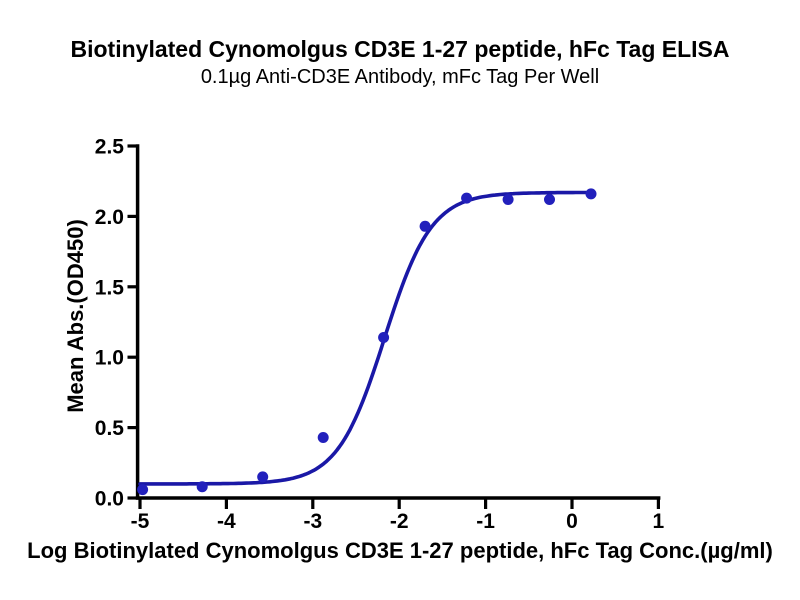 The height and width of the screenshot is (600, 800). I want to click on y-tick-label: 1.0, so click(109, 358).